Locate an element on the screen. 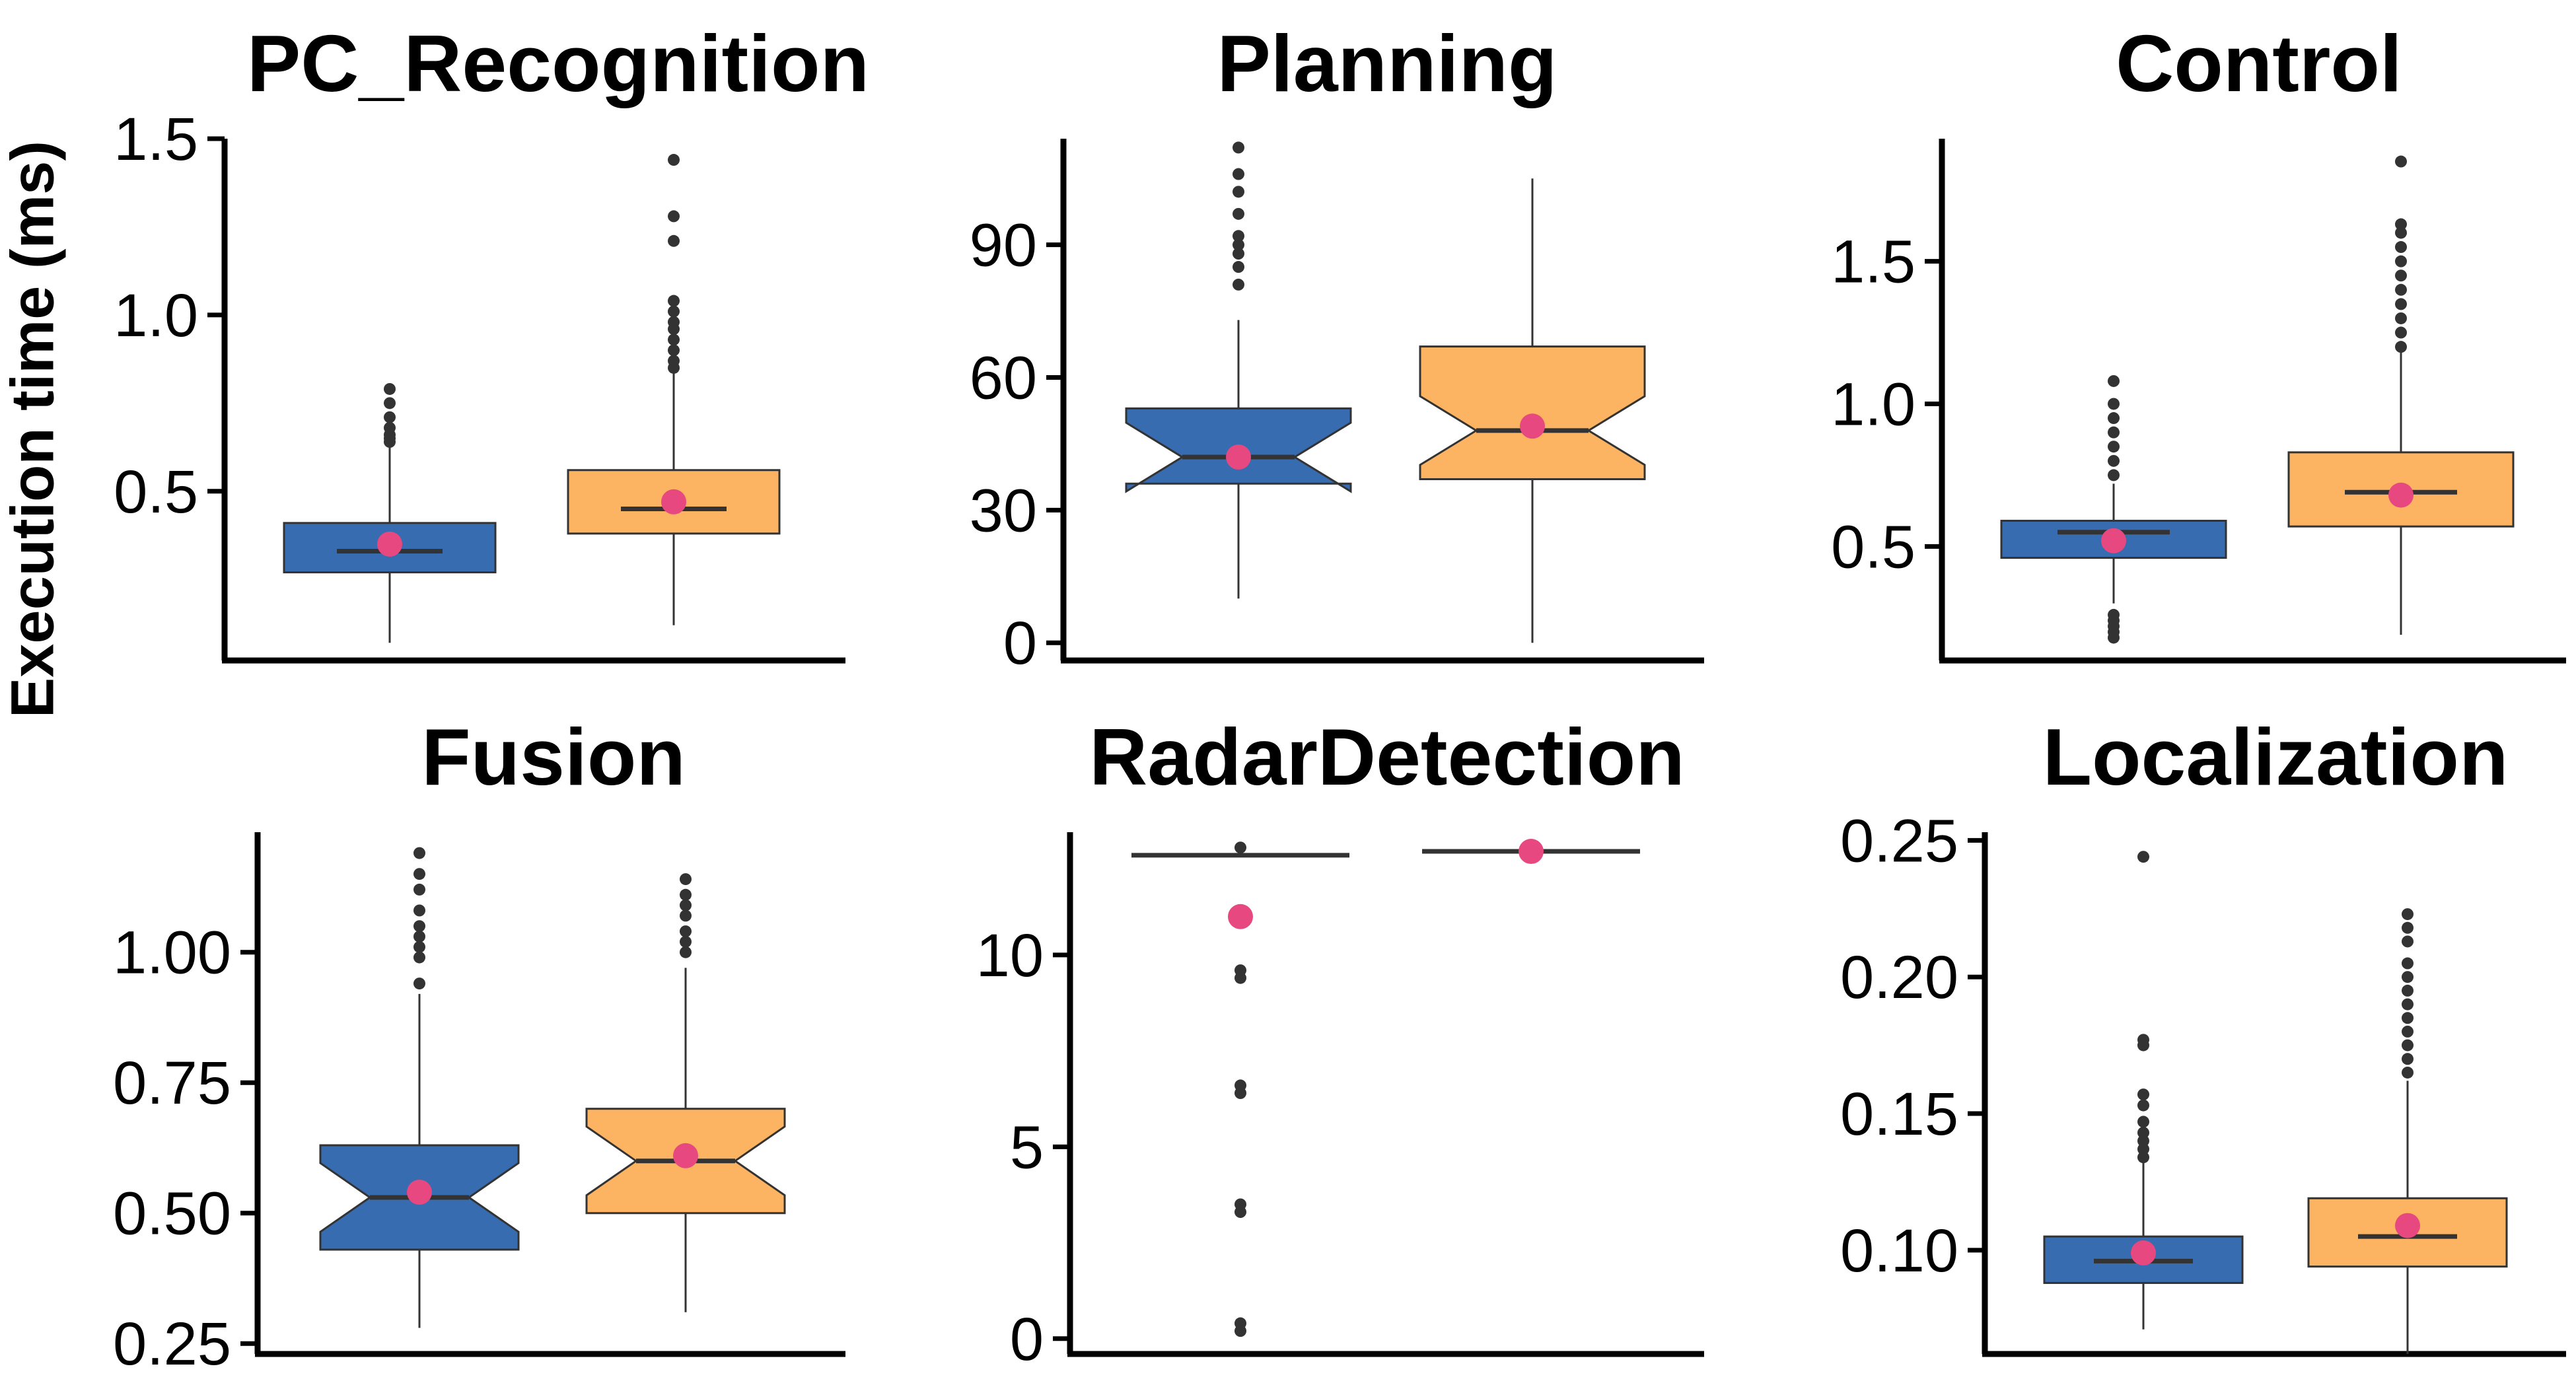  y-tick-label: 1.00 is located at coordinates (172, 953).